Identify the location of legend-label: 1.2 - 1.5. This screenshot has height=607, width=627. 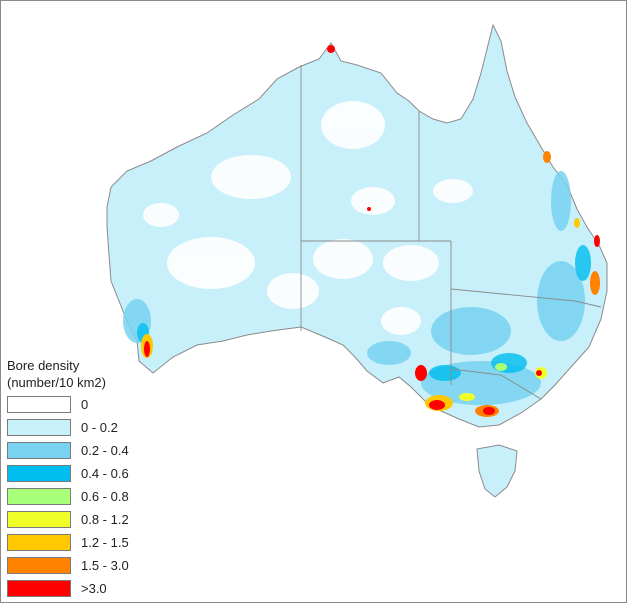
(105, 542).